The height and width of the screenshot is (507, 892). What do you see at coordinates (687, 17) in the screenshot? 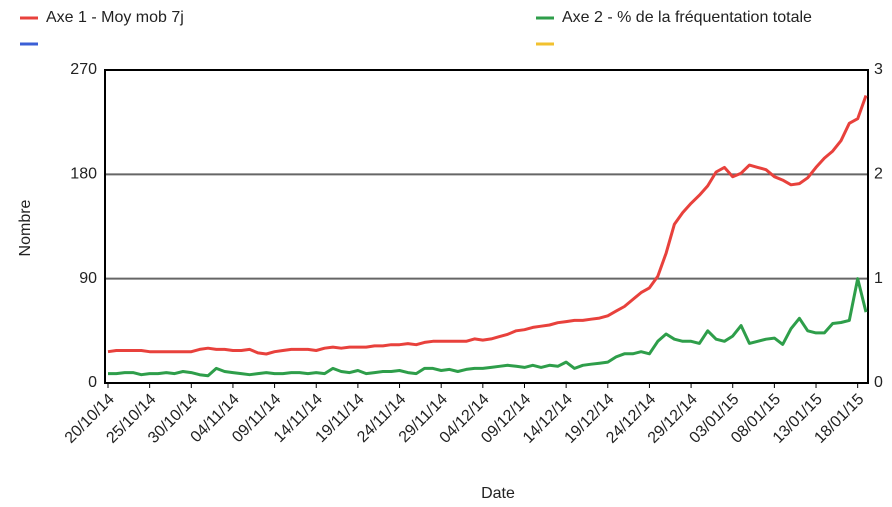
I see `legend-label: Axe 2 - % de la fréquentation totale` at bounding box center [687, 17].